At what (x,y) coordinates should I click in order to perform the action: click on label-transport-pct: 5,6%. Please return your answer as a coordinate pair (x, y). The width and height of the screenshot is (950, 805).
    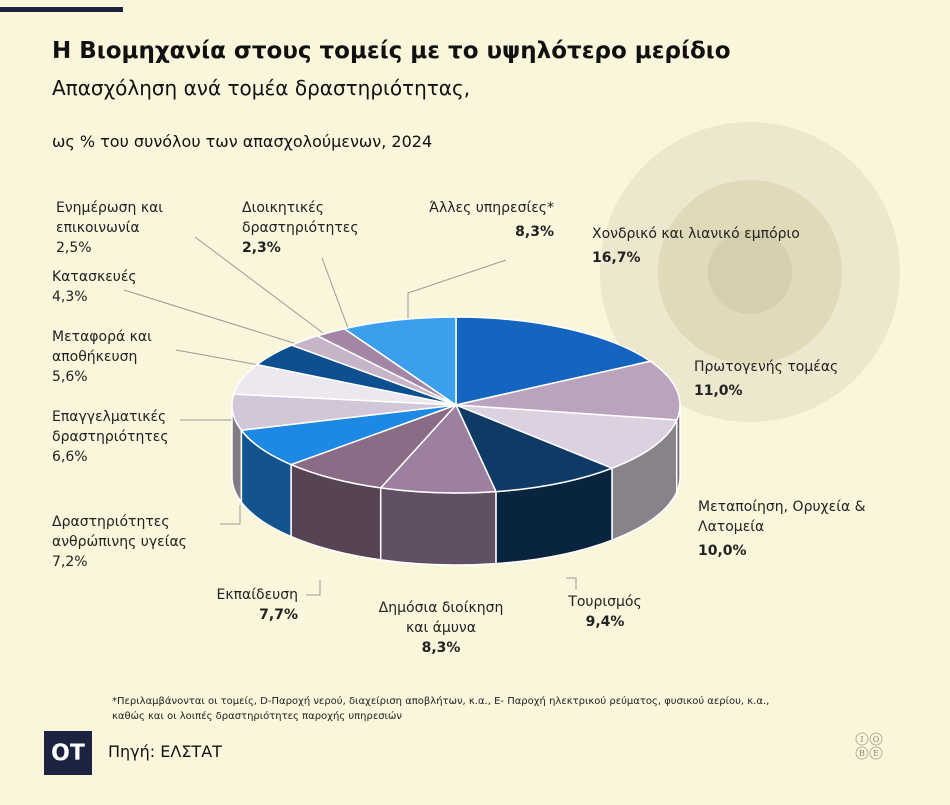
    Looking at the image, I should click on (70, 377).